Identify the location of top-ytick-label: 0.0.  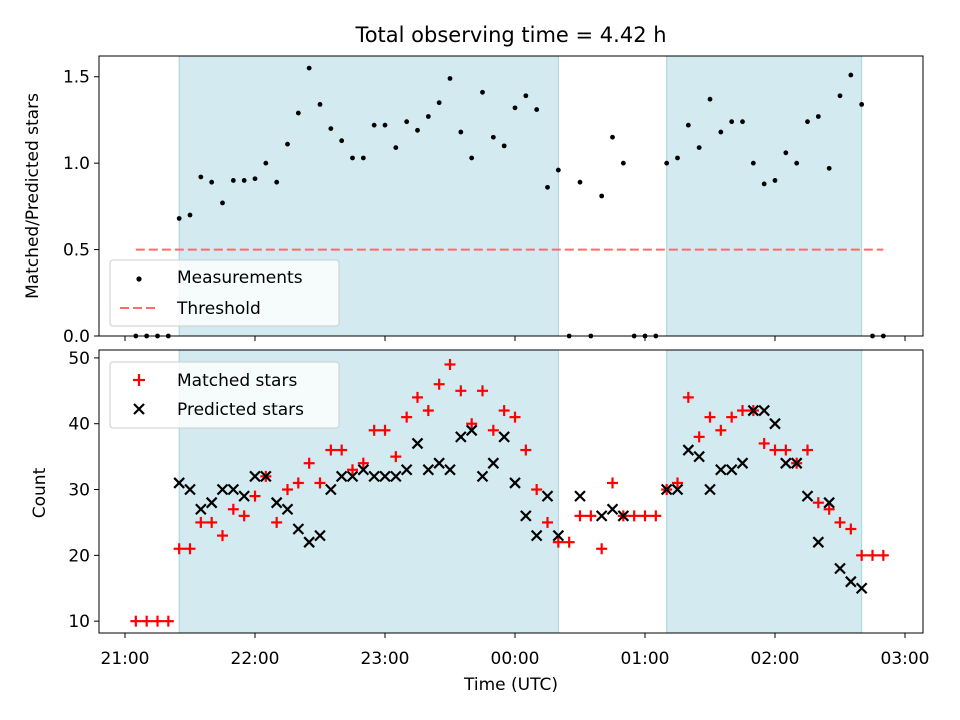
(76, 337).